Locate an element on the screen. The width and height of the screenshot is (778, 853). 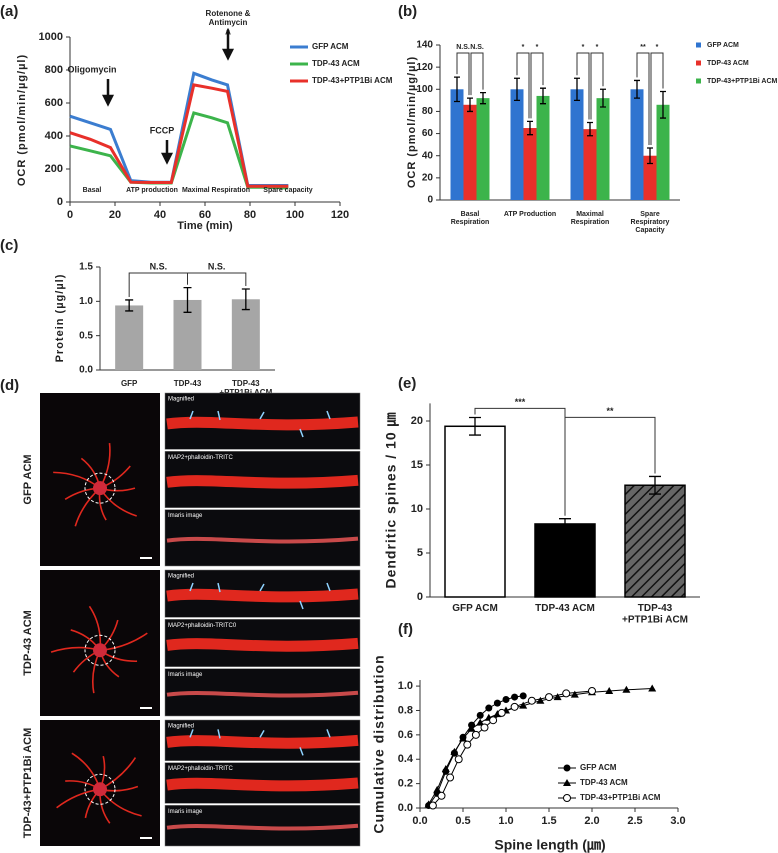
annotation: Maximal Respiration is located at coordinates (216, 190).